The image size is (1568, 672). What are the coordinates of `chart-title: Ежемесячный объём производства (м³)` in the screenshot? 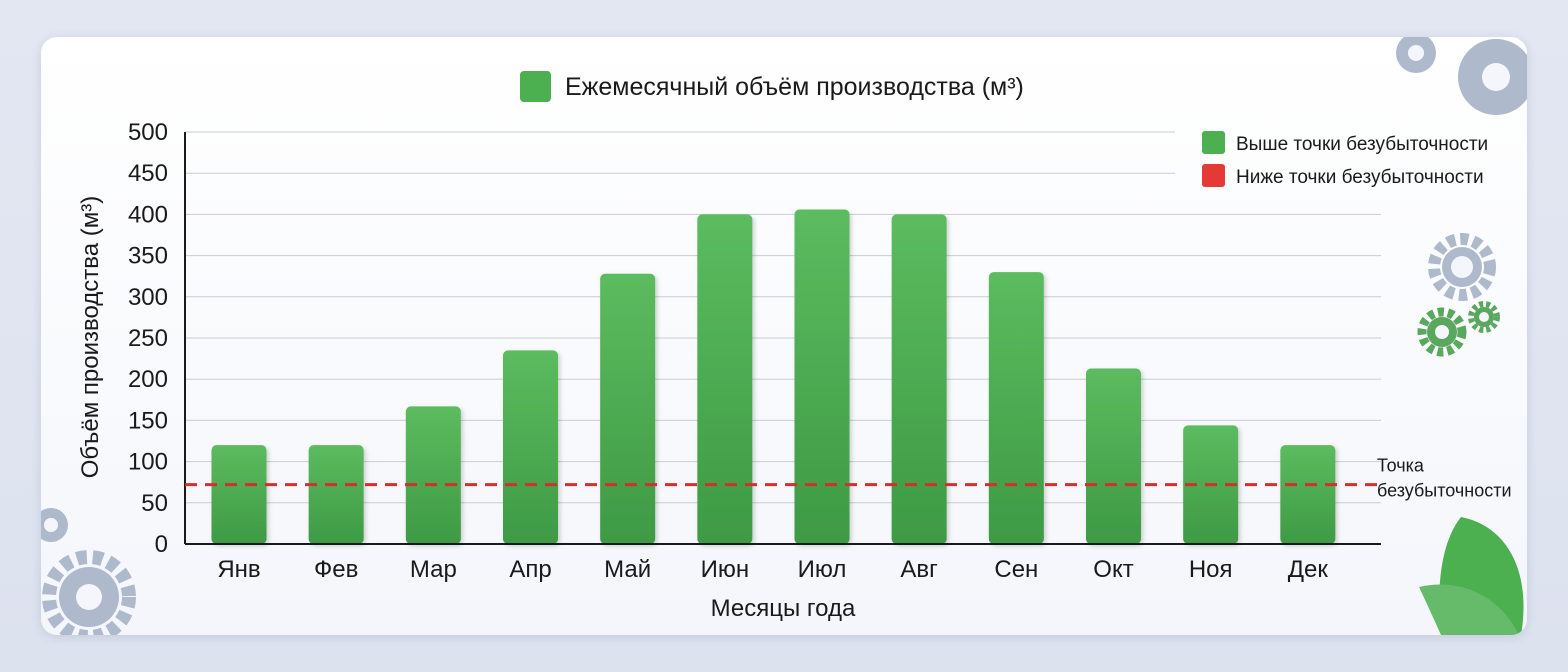 It's located at (794, 87).